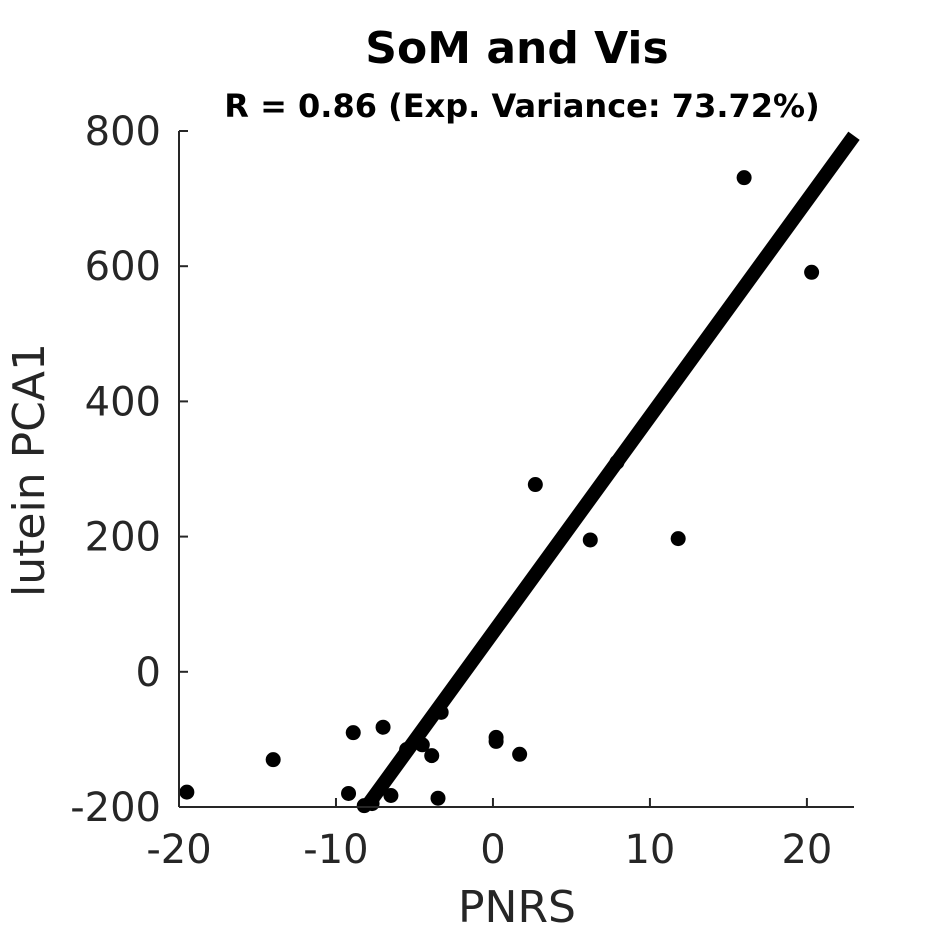 The width and height of the screenshot is (945, 945). What do you see at coordinates (123, 132) in the screenshot?
I see `y-tick-label: 800` at bounding box center [123, 132].